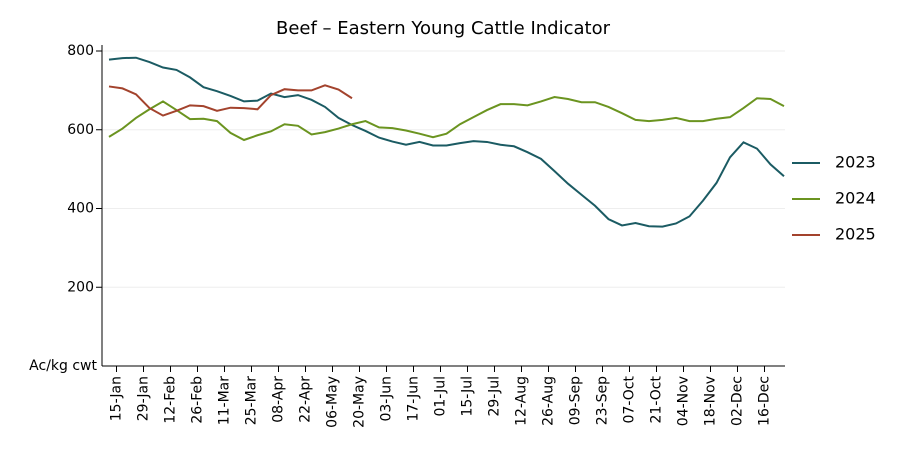 This screenshot has width=900, height=450. I want to click on x-tick-label: 15-Jan, so click(117, 398).